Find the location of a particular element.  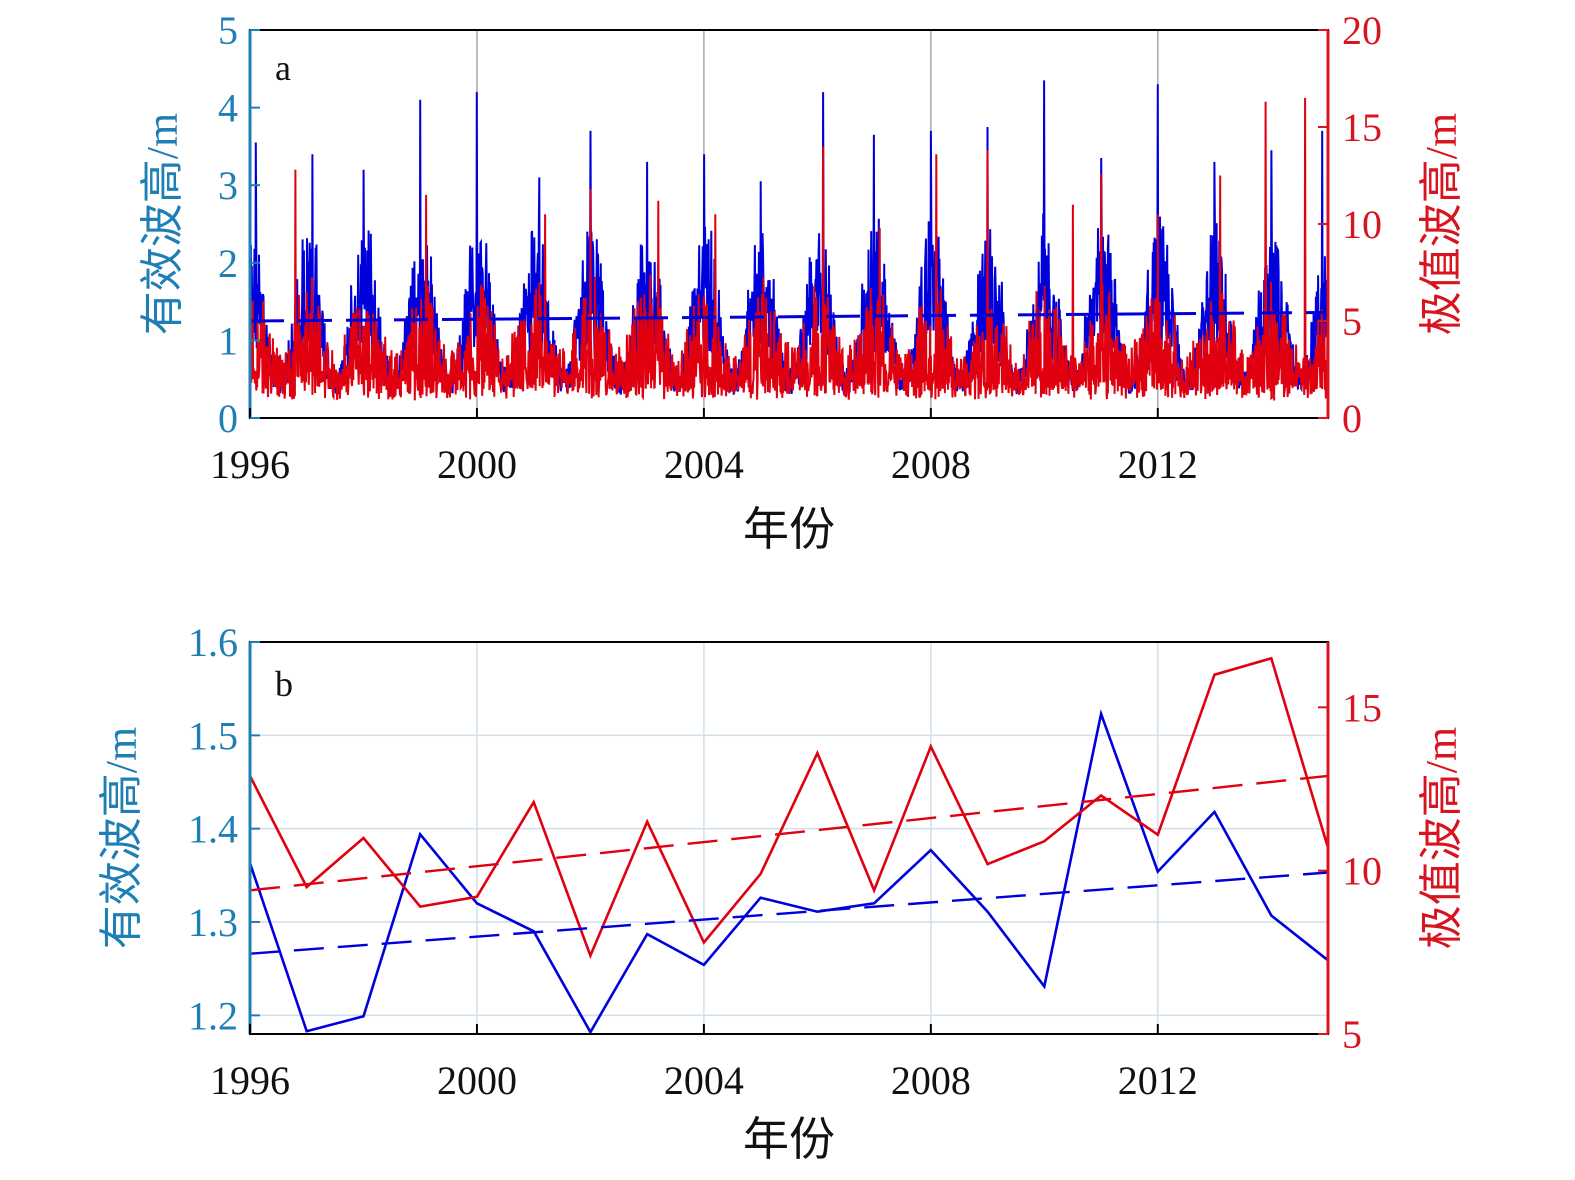

panel-a-trend-line is located at coordinates (789, 316).